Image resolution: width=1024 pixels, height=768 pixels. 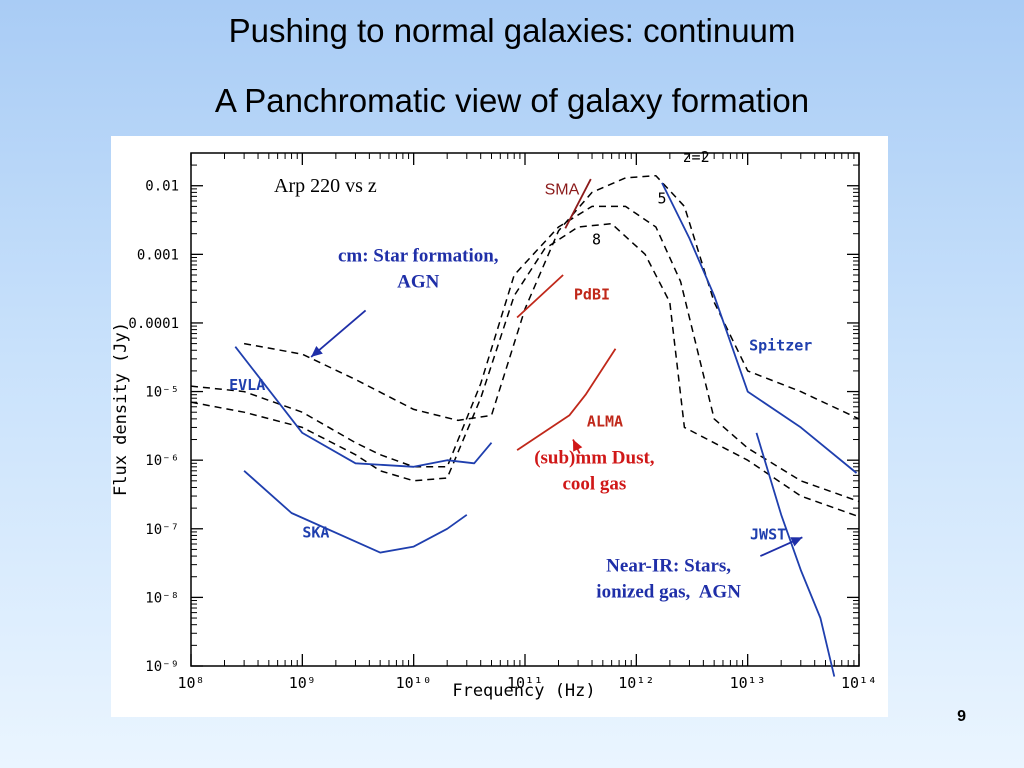 What do you see at coordinates (363, 407) in the screenshot?
I see `series-evla-line` at bounding box center [363, 407].